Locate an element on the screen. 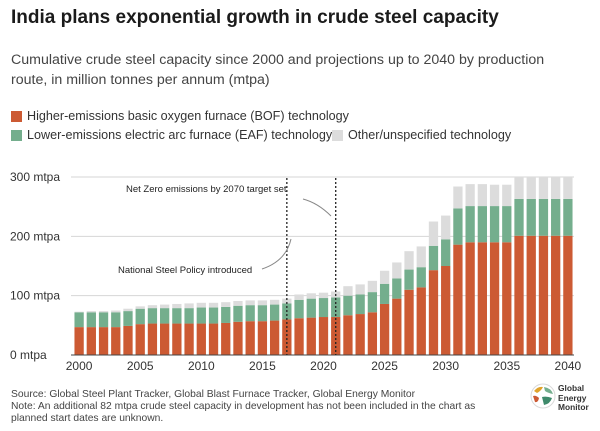 This screenshot has width=600, height=431. annotation-label-net-zero: Net Zero emissions by 2070 target set is located at coordinates (206, 189).